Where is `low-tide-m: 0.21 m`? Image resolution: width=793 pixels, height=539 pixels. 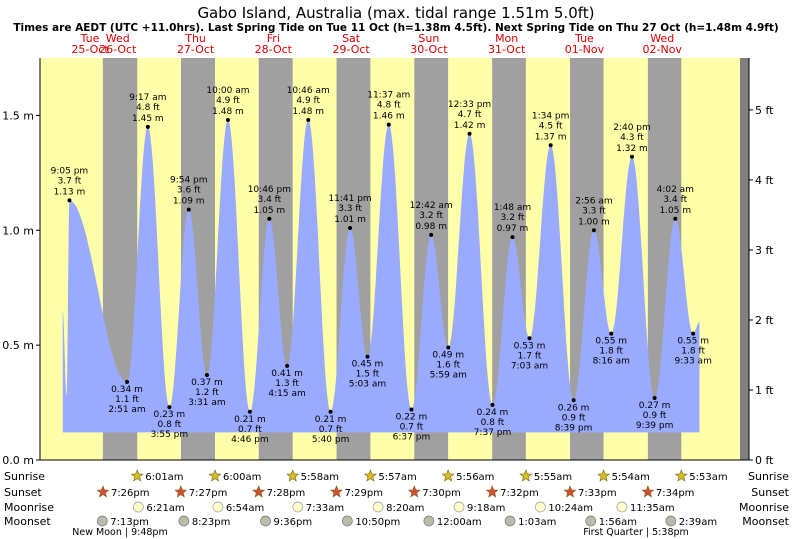
low-tide-m: 0.21 m is located at coordinates (331, 420).